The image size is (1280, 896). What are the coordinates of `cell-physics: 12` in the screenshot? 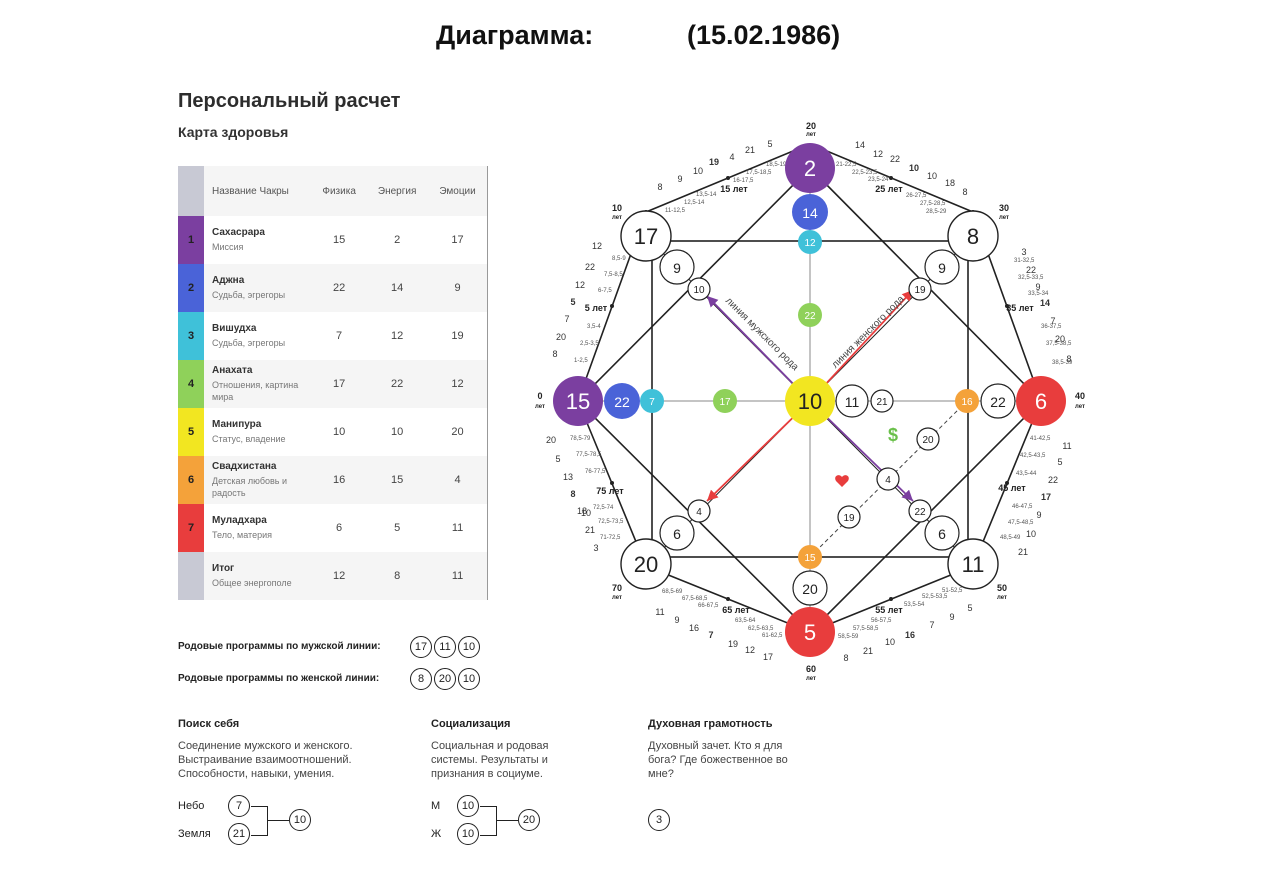 It's located at (339, 576).